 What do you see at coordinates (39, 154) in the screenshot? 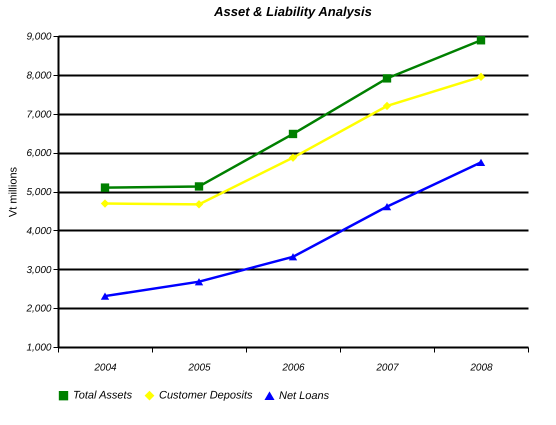
I see `y-tick-label: 6,000` at bounding box center [39, 154].